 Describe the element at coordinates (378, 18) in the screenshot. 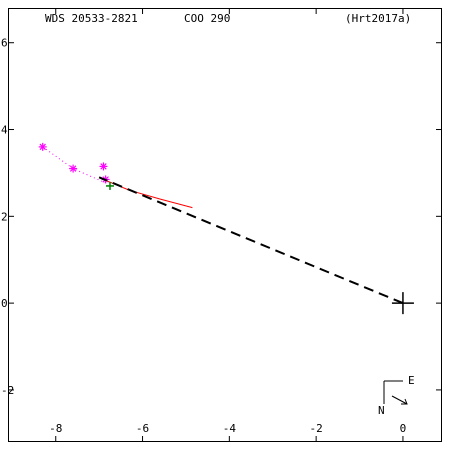

I see `header-reference: (Hrt2017a)` at that location.